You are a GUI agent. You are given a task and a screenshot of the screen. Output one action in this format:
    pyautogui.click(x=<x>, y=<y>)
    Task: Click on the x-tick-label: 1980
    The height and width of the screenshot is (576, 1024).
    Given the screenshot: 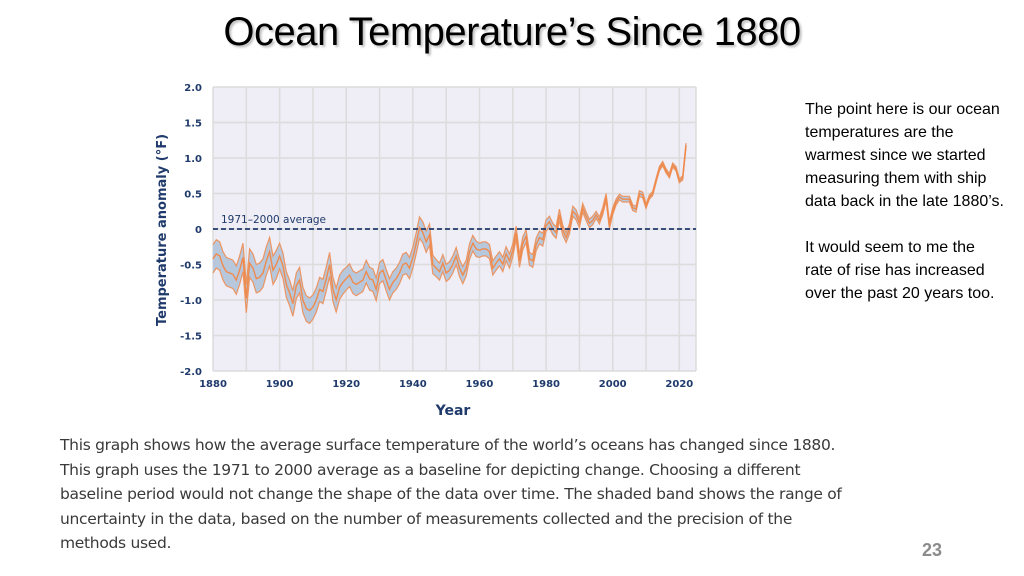 What is the action you would take?
    pyautogui.click(x=546, y=384)
    